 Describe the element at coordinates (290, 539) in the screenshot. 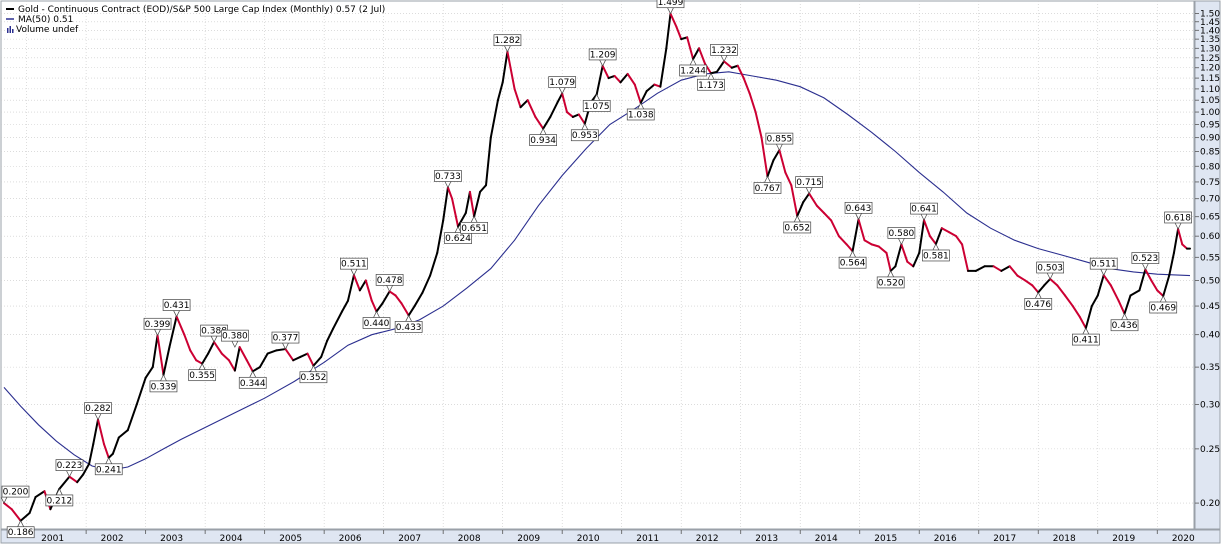

I see `x-tick-label: 2005` at that location.